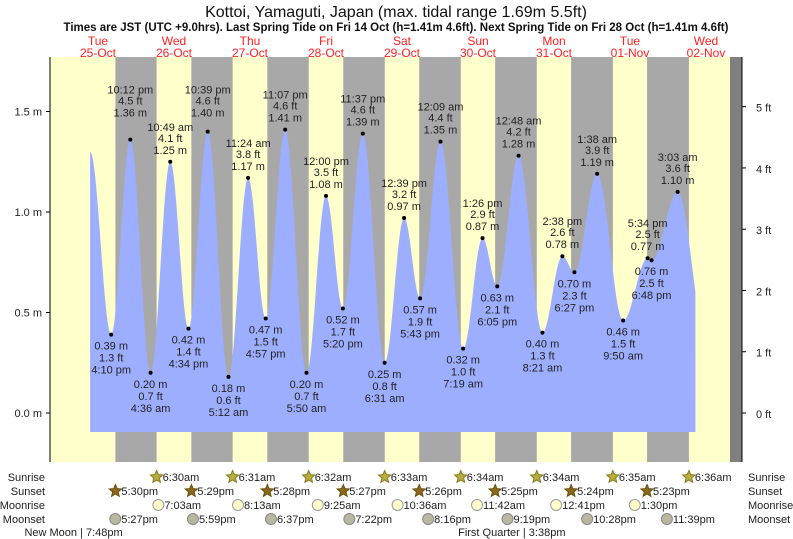  I want to click on high-tide-ft: 4.2 ft, so click(518, 133).